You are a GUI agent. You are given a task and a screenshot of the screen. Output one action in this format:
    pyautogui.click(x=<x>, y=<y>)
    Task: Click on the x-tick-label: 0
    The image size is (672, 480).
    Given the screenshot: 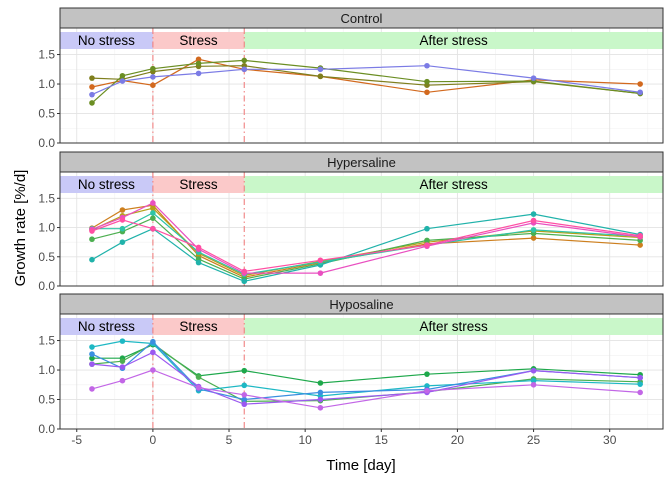 What is the action you would take?
    pyautogui.click(x=153, y=440)
    